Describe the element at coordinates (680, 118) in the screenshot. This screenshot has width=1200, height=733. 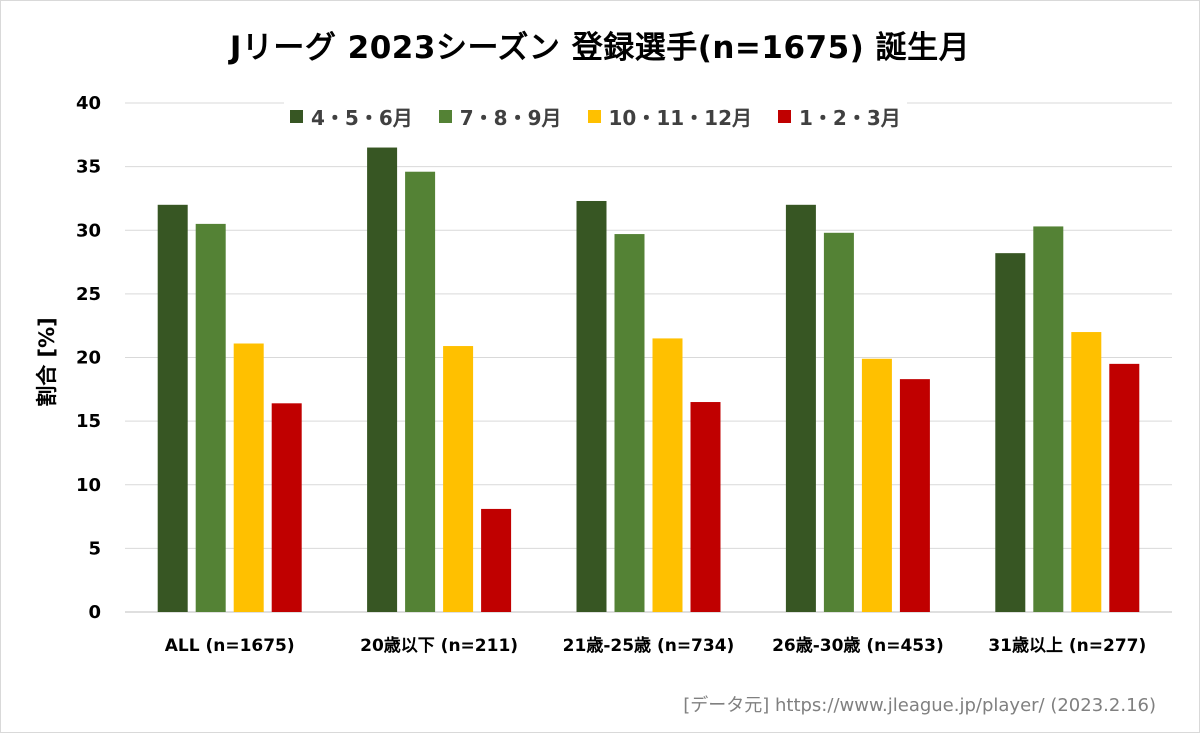
I see `legend-label: 10・11・12月` at that location.